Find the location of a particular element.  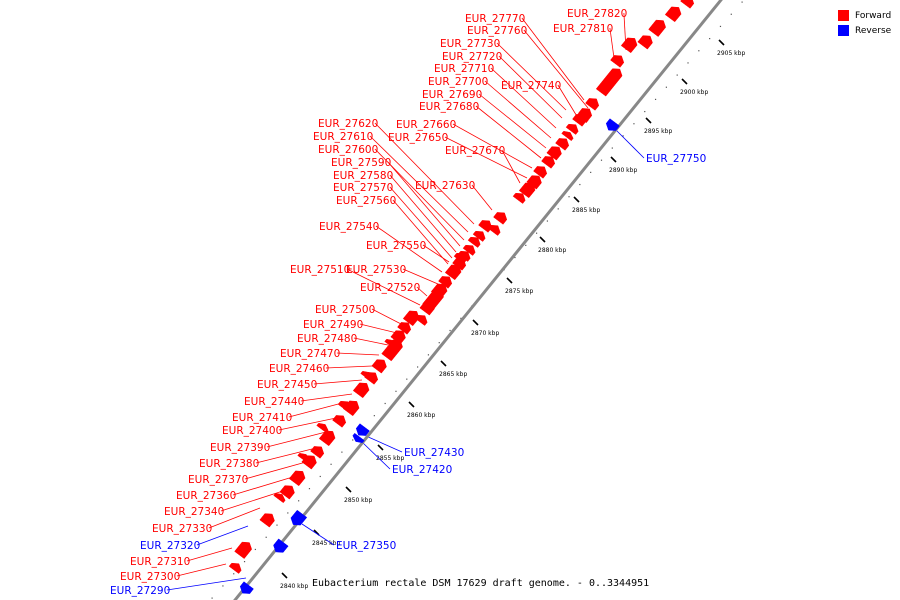

gene-label: EUR_27300 is located at coordinates (150, 577).